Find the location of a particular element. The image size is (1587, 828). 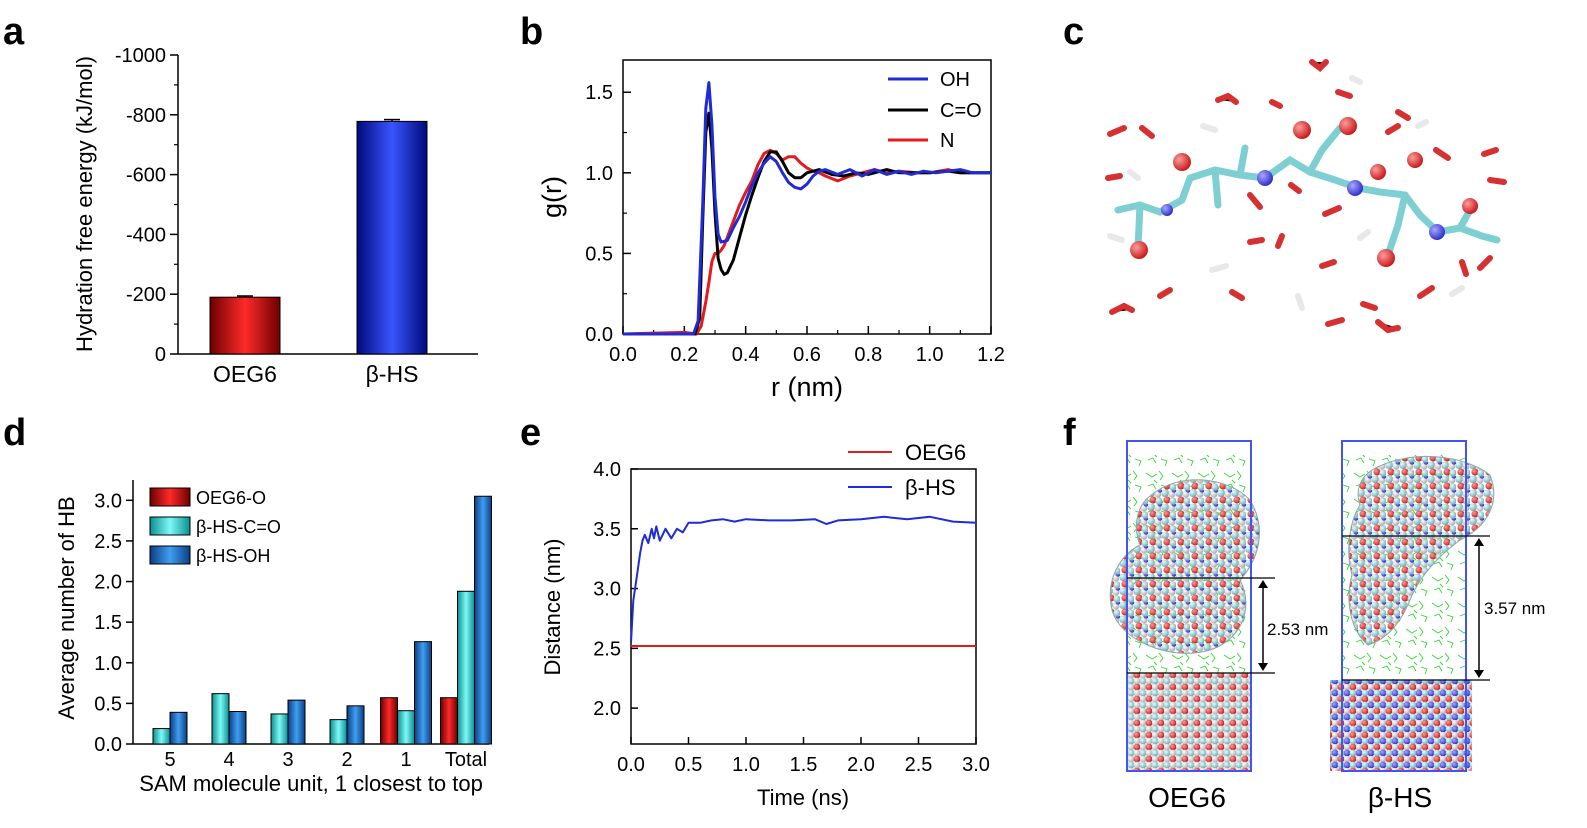

legend-swatch-bhs-co is located at coordinates (170, 526).